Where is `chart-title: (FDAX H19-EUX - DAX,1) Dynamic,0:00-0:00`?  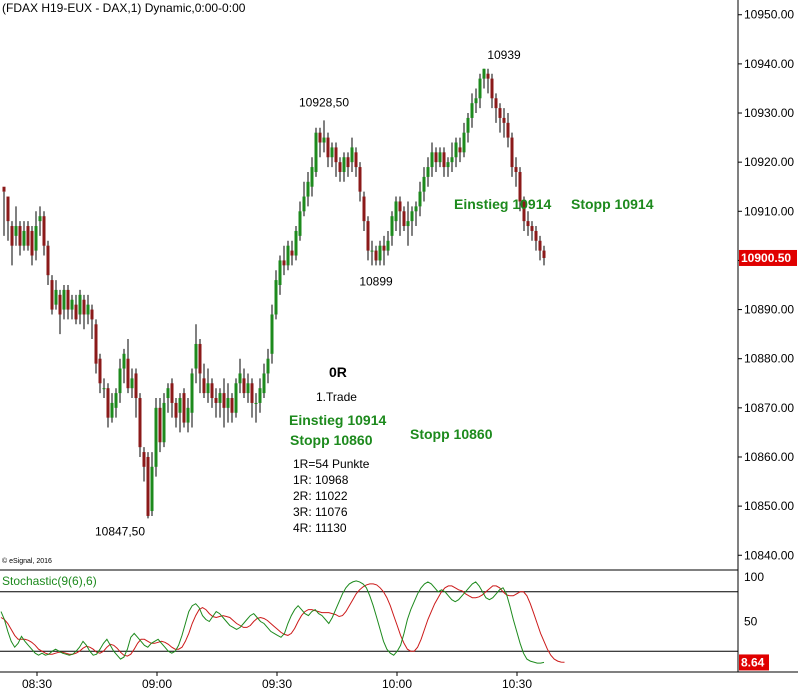 chart-title: (FDAX H19-EUX - DAX,1) Dynamic,0:00-0:00 is located at coordinates (124, 8).